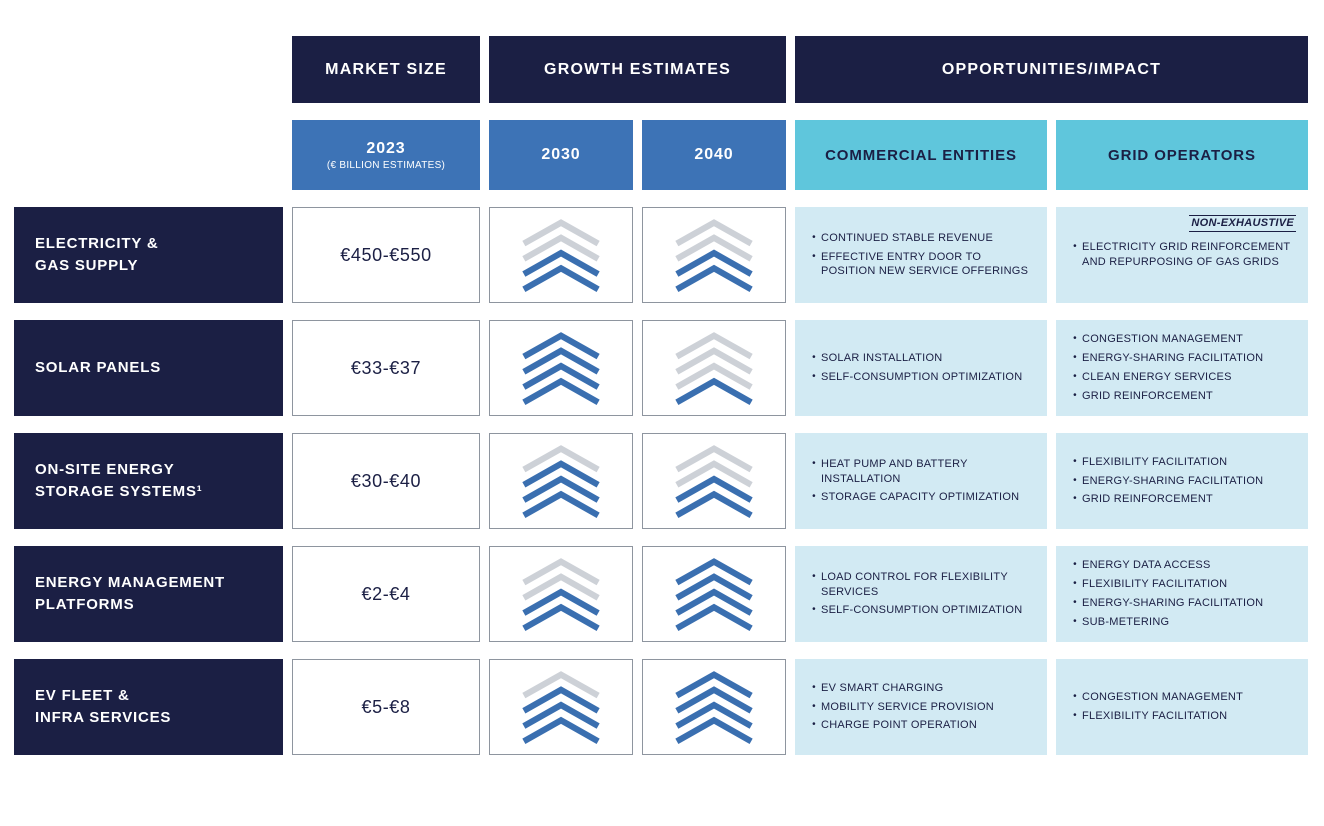  I want to click on market-size-value: €5-€8, so click(386, 706).